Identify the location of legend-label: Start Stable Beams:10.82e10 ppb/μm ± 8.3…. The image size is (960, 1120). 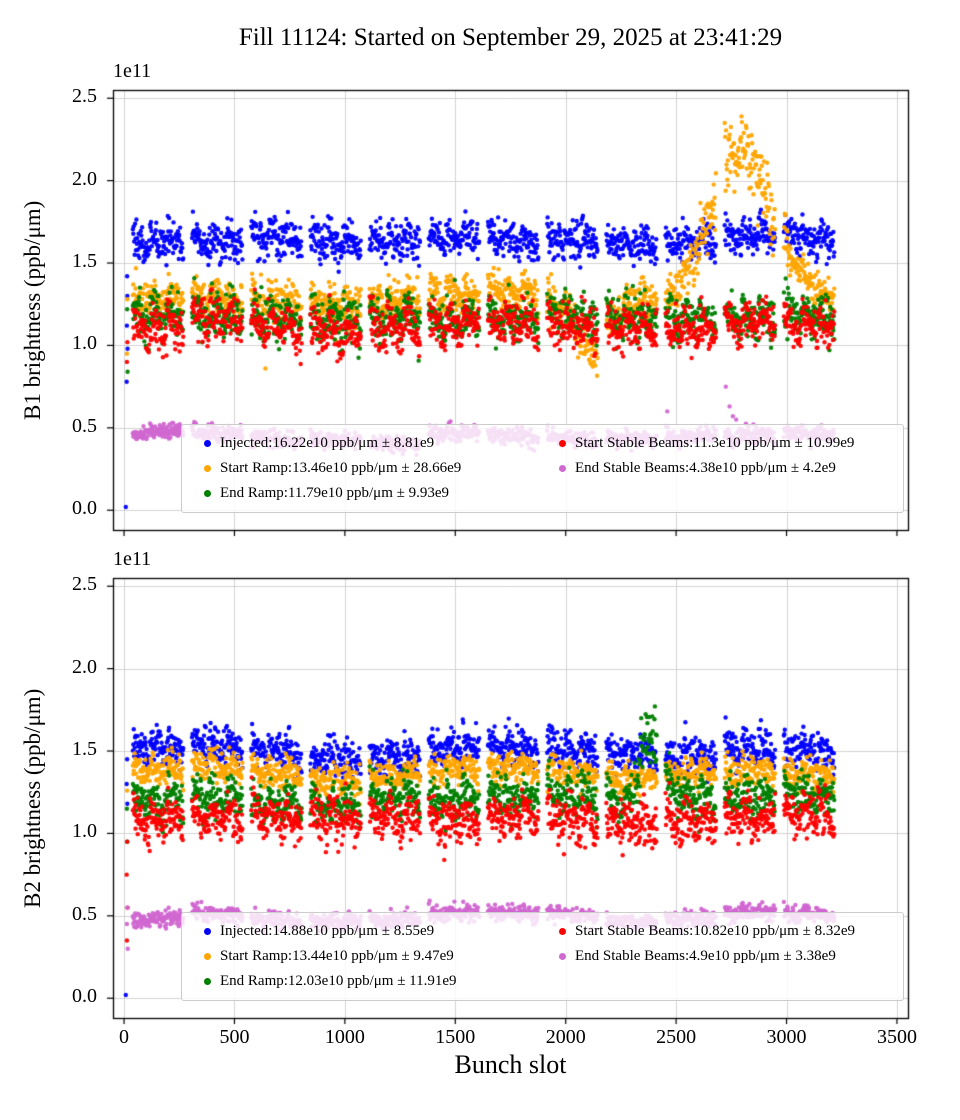
(715, 931).